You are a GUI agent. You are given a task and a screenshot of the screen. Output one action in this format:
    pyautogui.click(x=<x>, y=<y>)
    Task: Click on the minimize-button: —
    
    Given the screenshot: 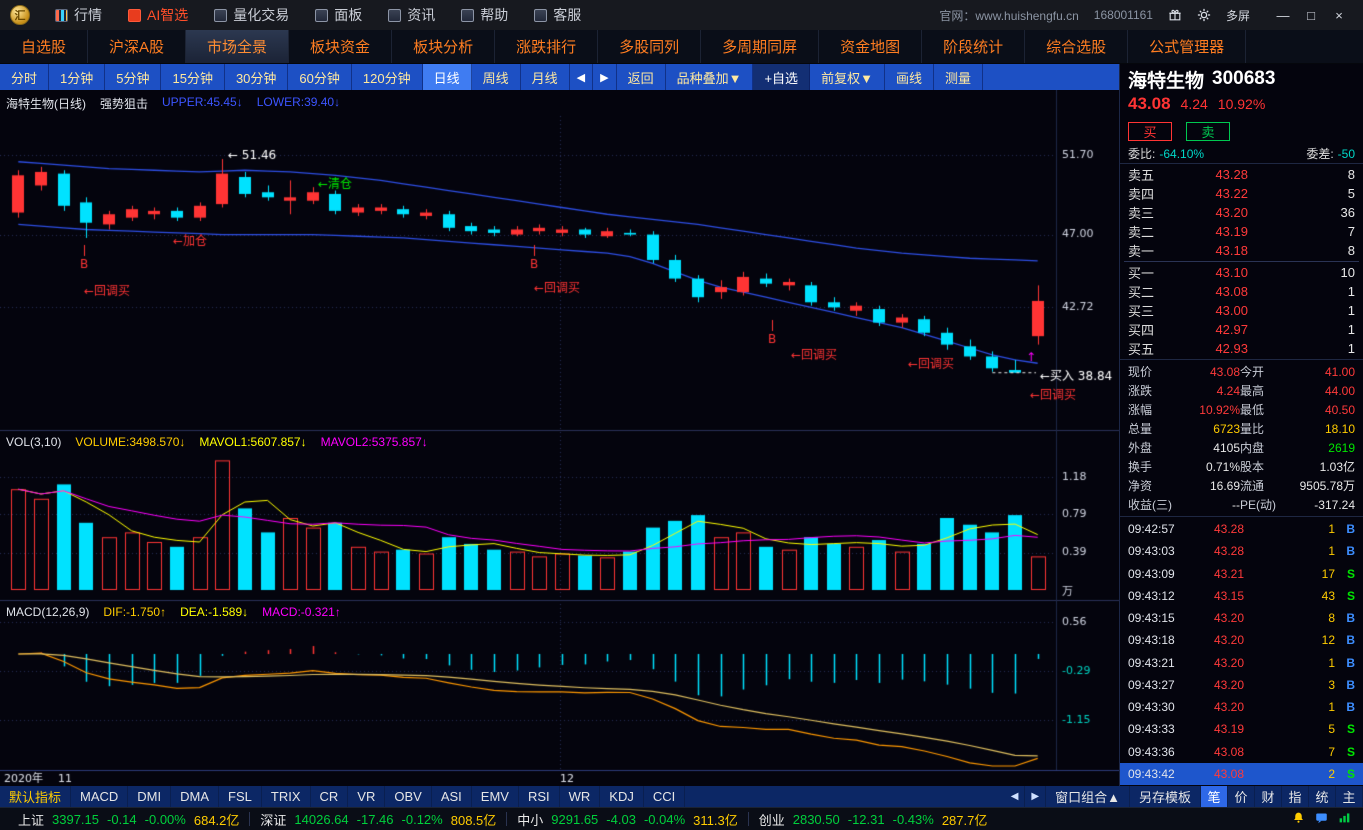 What is the action you would take?
    pyautogui.click(x=1283, y=15)
    